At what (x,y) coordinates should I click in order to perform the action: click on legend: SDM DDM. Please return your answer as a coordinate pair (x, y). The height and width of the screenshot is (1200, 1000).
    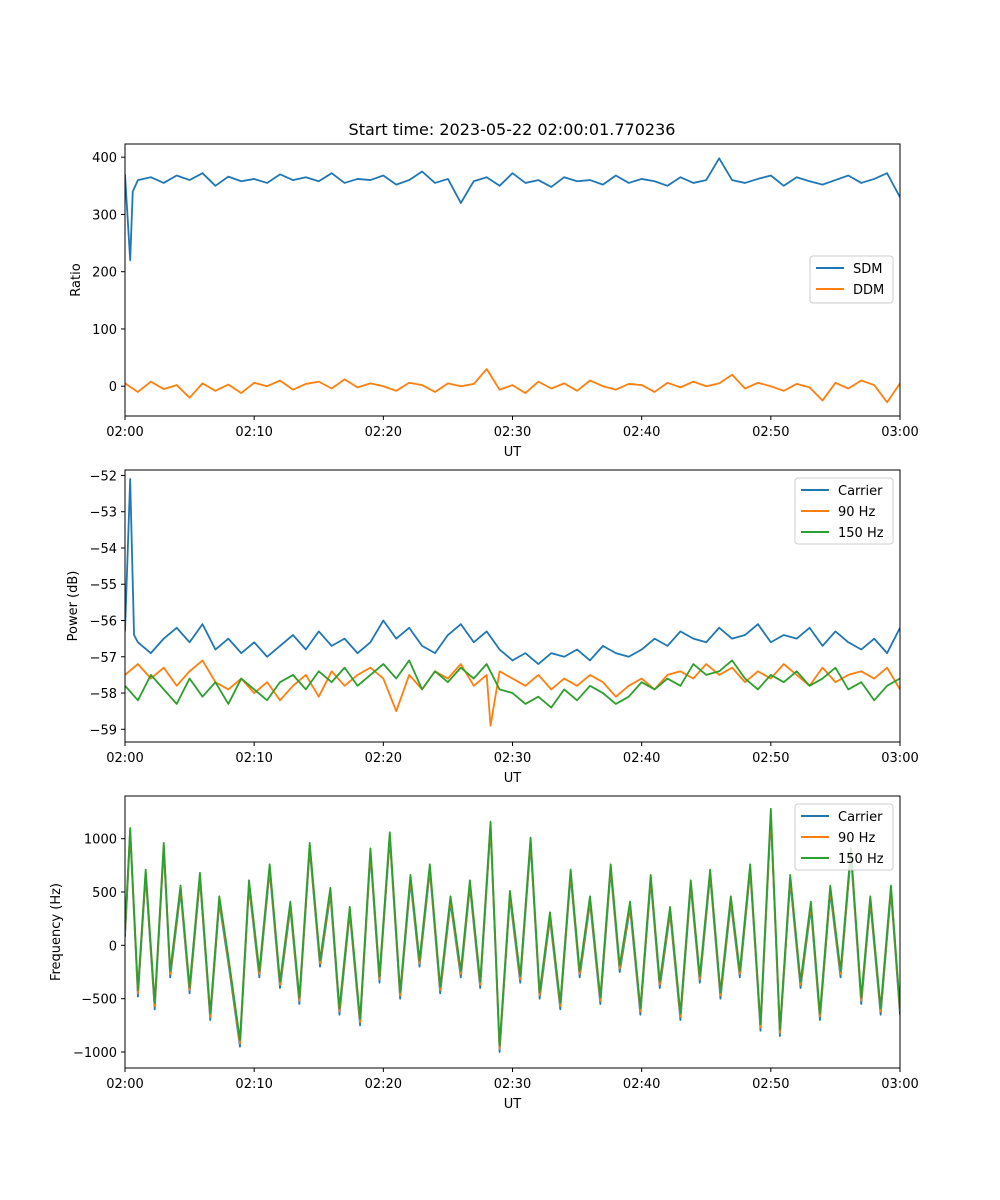
    Looking at the image, I should click on (851, 279).